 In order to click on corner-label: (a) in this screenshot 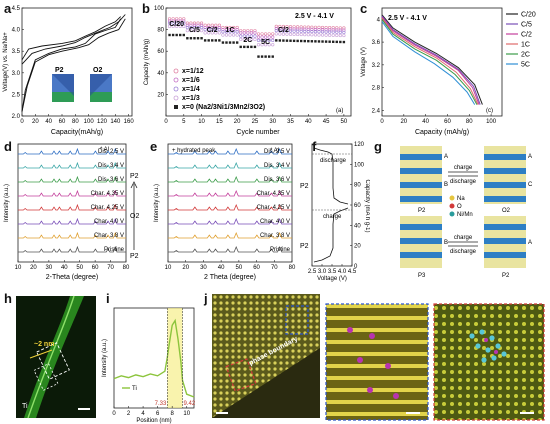, I will do `click(339, 111)`.